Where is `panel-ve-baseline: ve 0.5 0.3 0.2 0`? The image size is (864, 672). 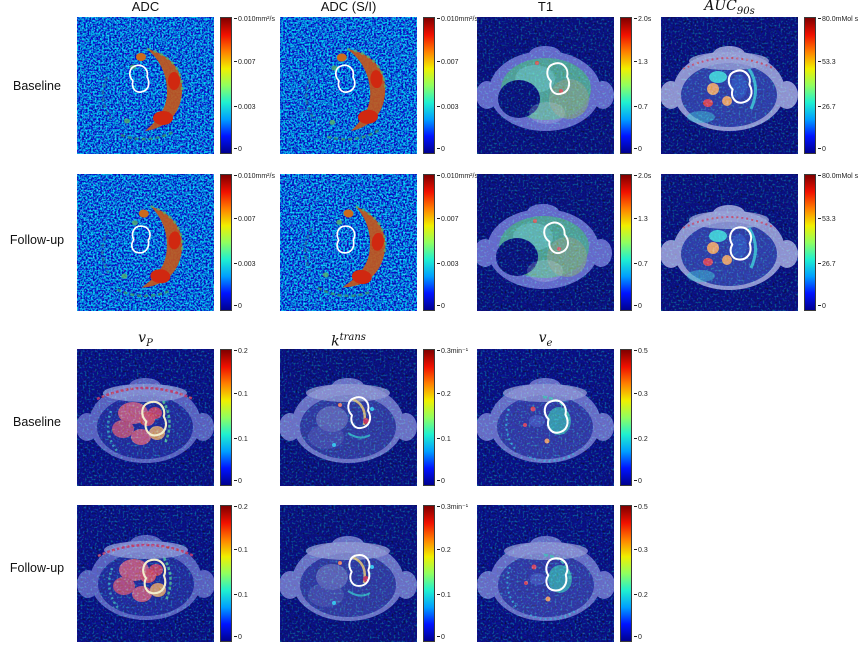
panel-ve-baseline: ve 0.5 0.3 0.2 0 is located at coordinates (577, 408).